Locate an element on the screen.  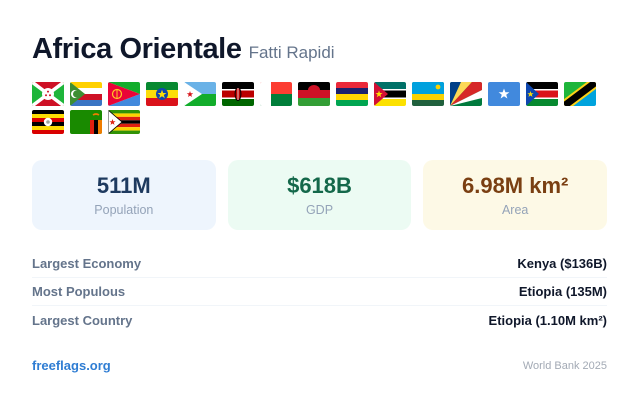
card-header: Africa Orientale Fatti Rapidi is located at coordinates (183, 51).